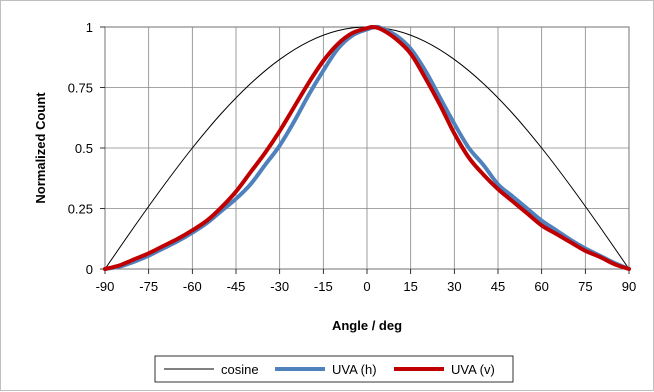 The image size is (654, 392). What do you see at coordinates (410, 286) in the screenshot?
I see `x-tick-label: 15` at bounding box center [410, 286].